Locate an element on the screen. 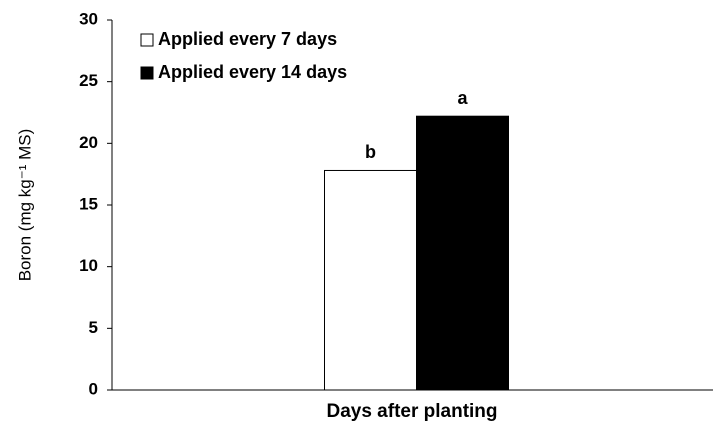 The height and width of the screenshot is (425, 717). y-axis-label: Boron (mg kg⁻¹ MS) is located at coordinates (24, 205).